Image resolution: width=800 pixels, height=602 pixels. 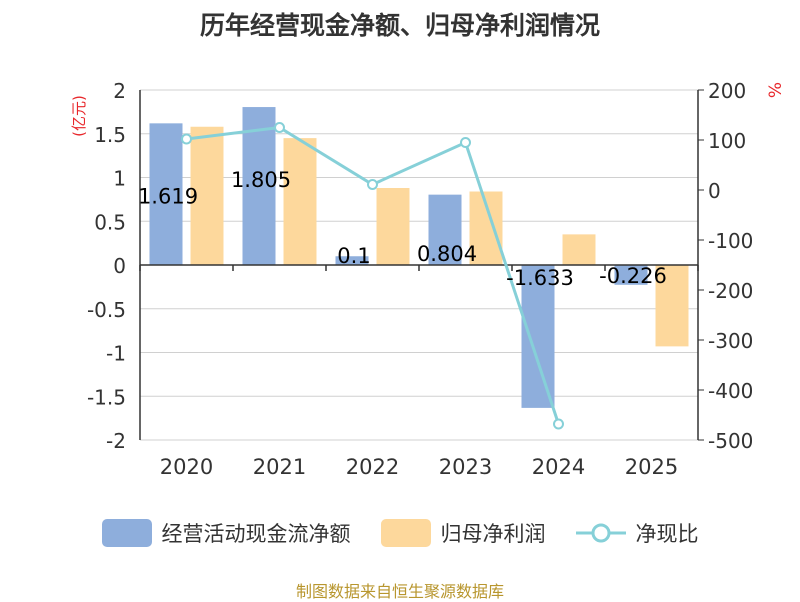 I want to click on left-tick-label: 2, so click(x=119, y=91).